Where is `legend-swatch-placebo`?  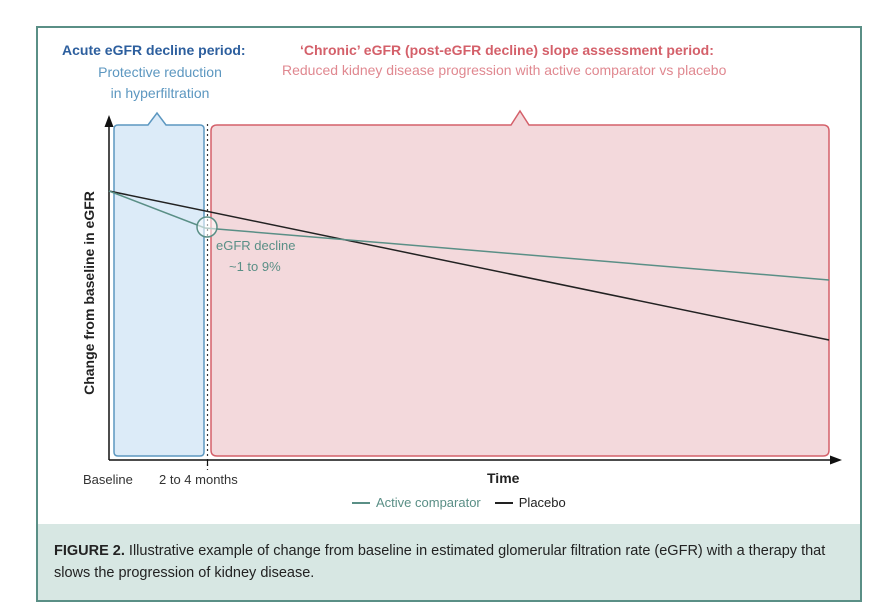
legend-swatch-placebo is located at coordinates (503, 502).